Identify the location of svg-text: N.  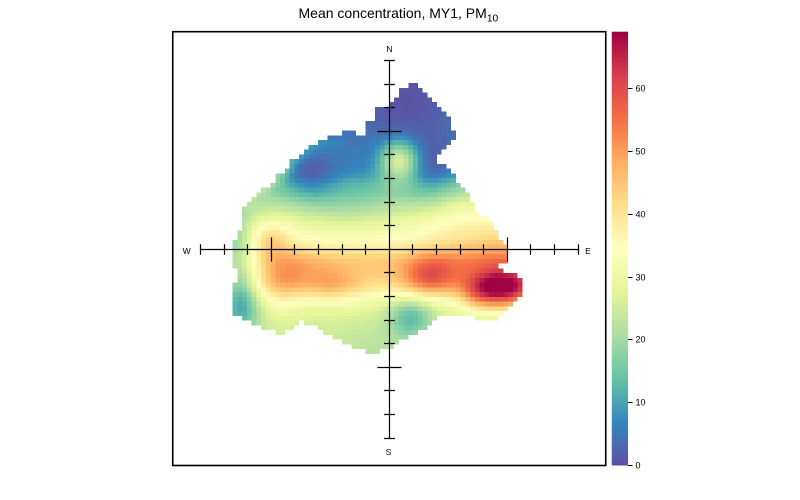
(389, 49).